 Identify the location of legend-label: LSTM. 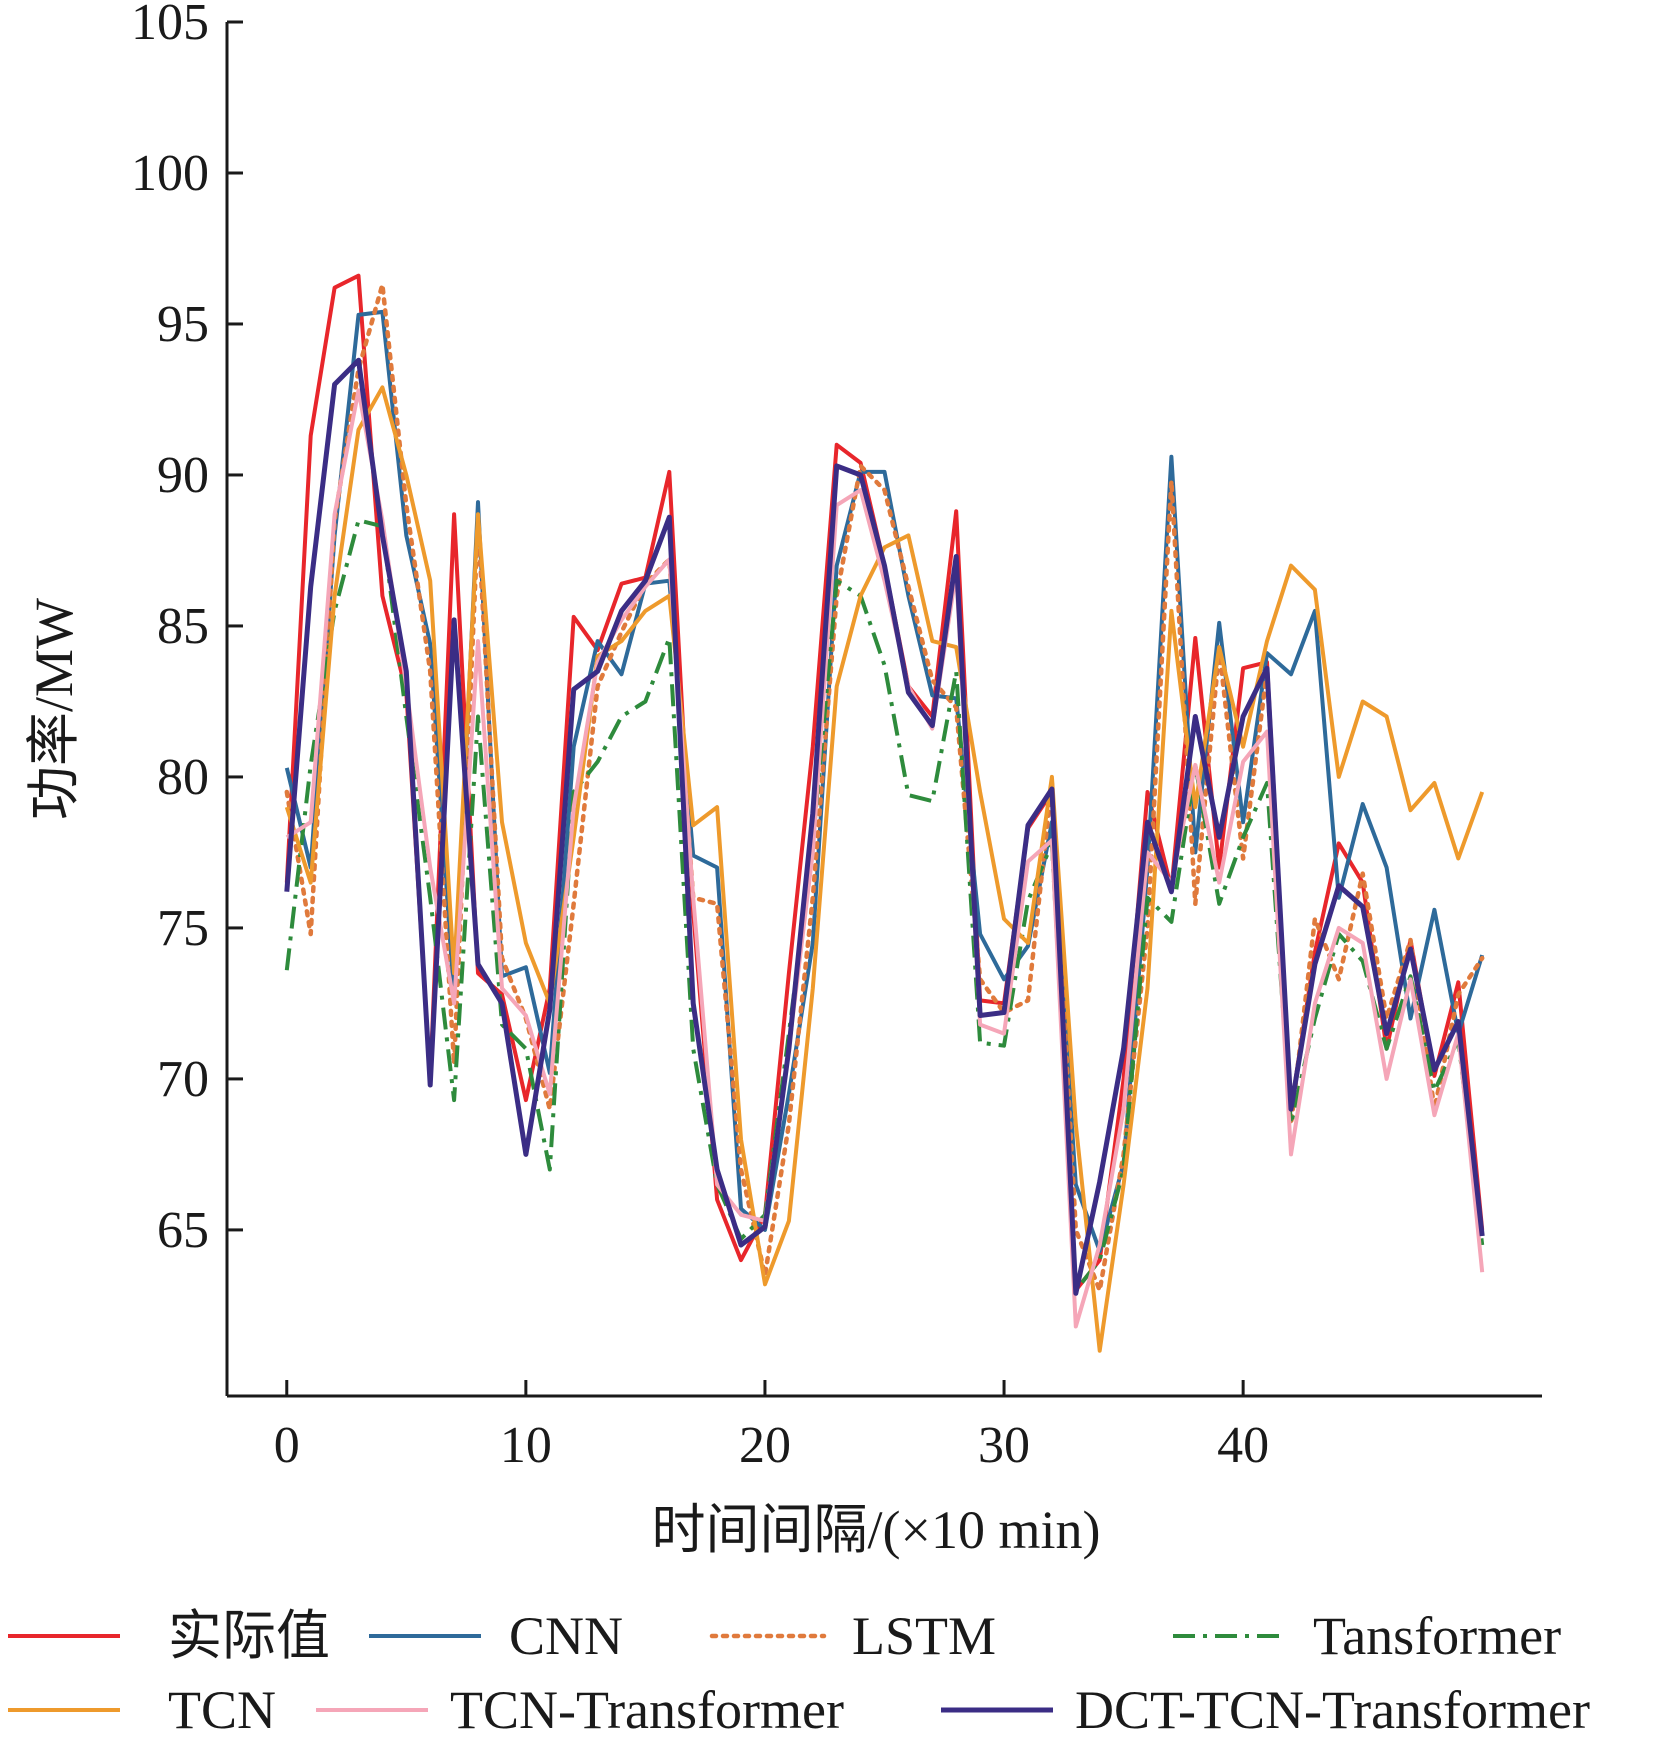
(924, 1636).